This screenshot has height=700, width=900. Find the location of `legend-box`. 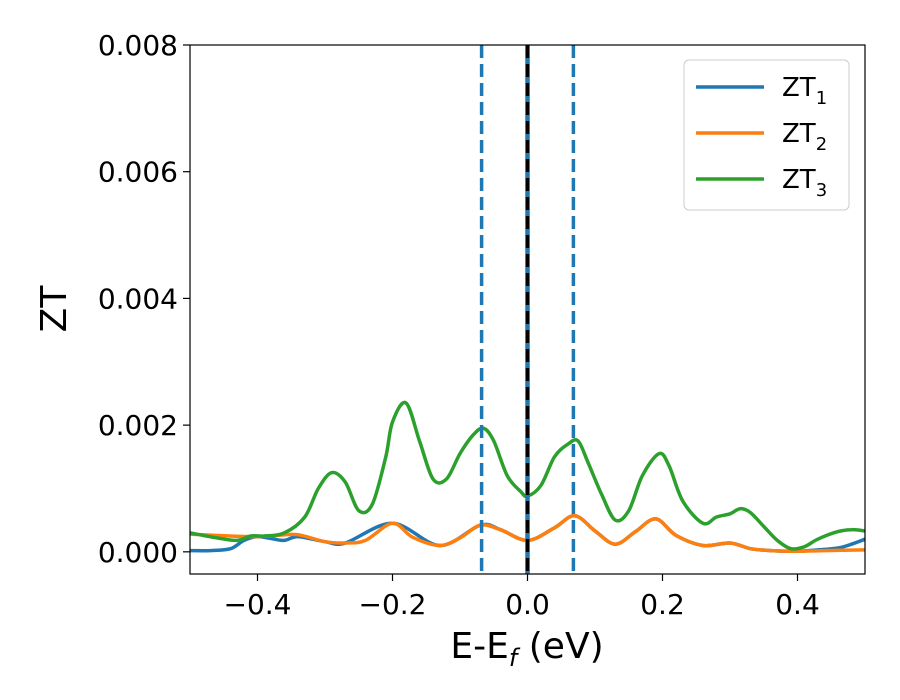

legend-box is located at coordinates (766, 135).